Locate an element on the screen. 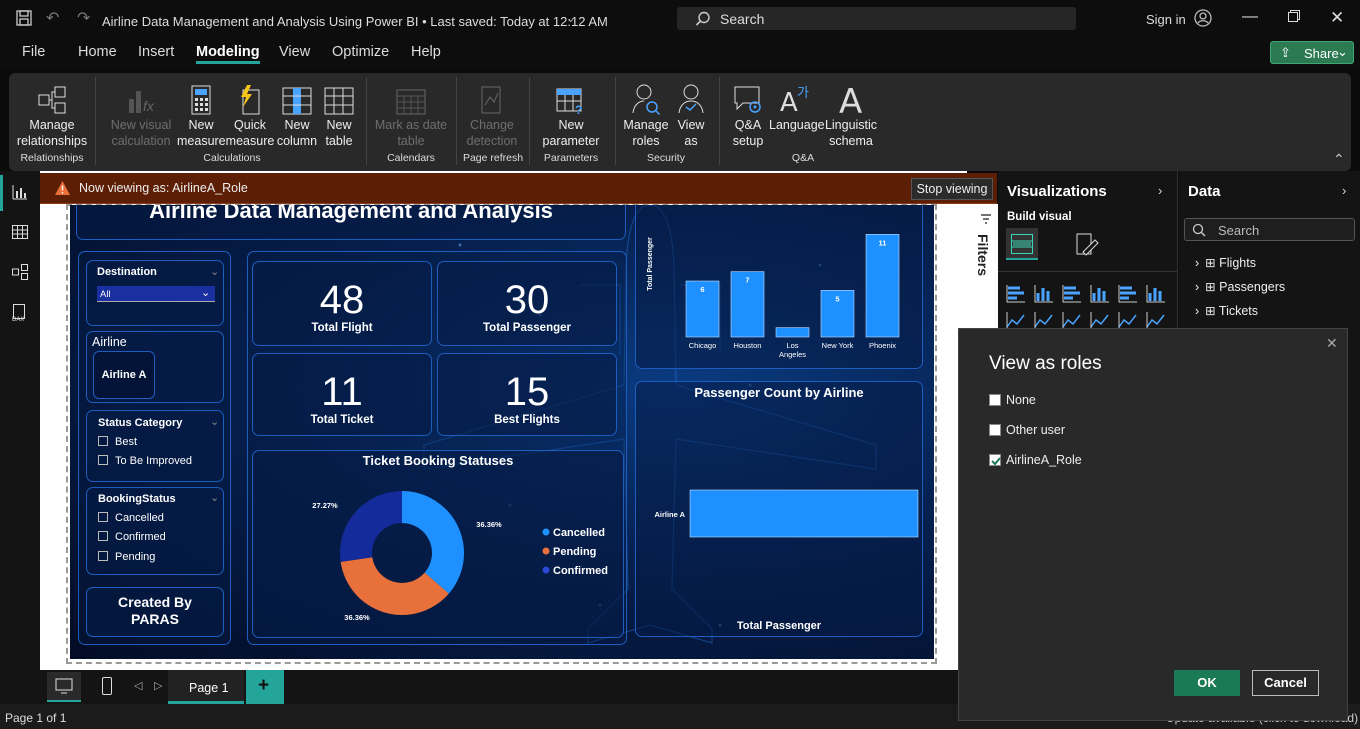  destination-dropdown: All ⌄ is located at coordinates (156, 294).